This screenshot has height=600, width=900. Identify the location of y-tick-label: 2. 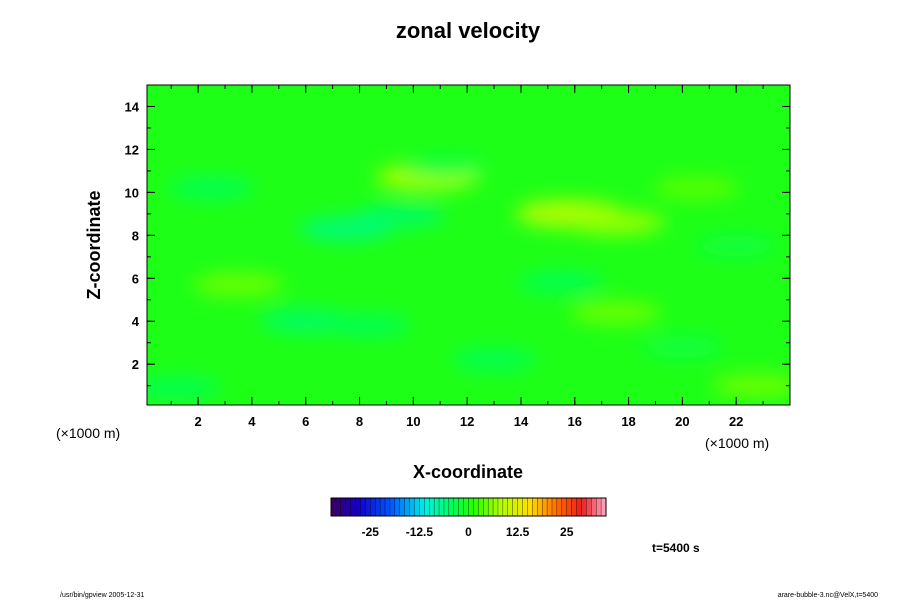
(135, 364).